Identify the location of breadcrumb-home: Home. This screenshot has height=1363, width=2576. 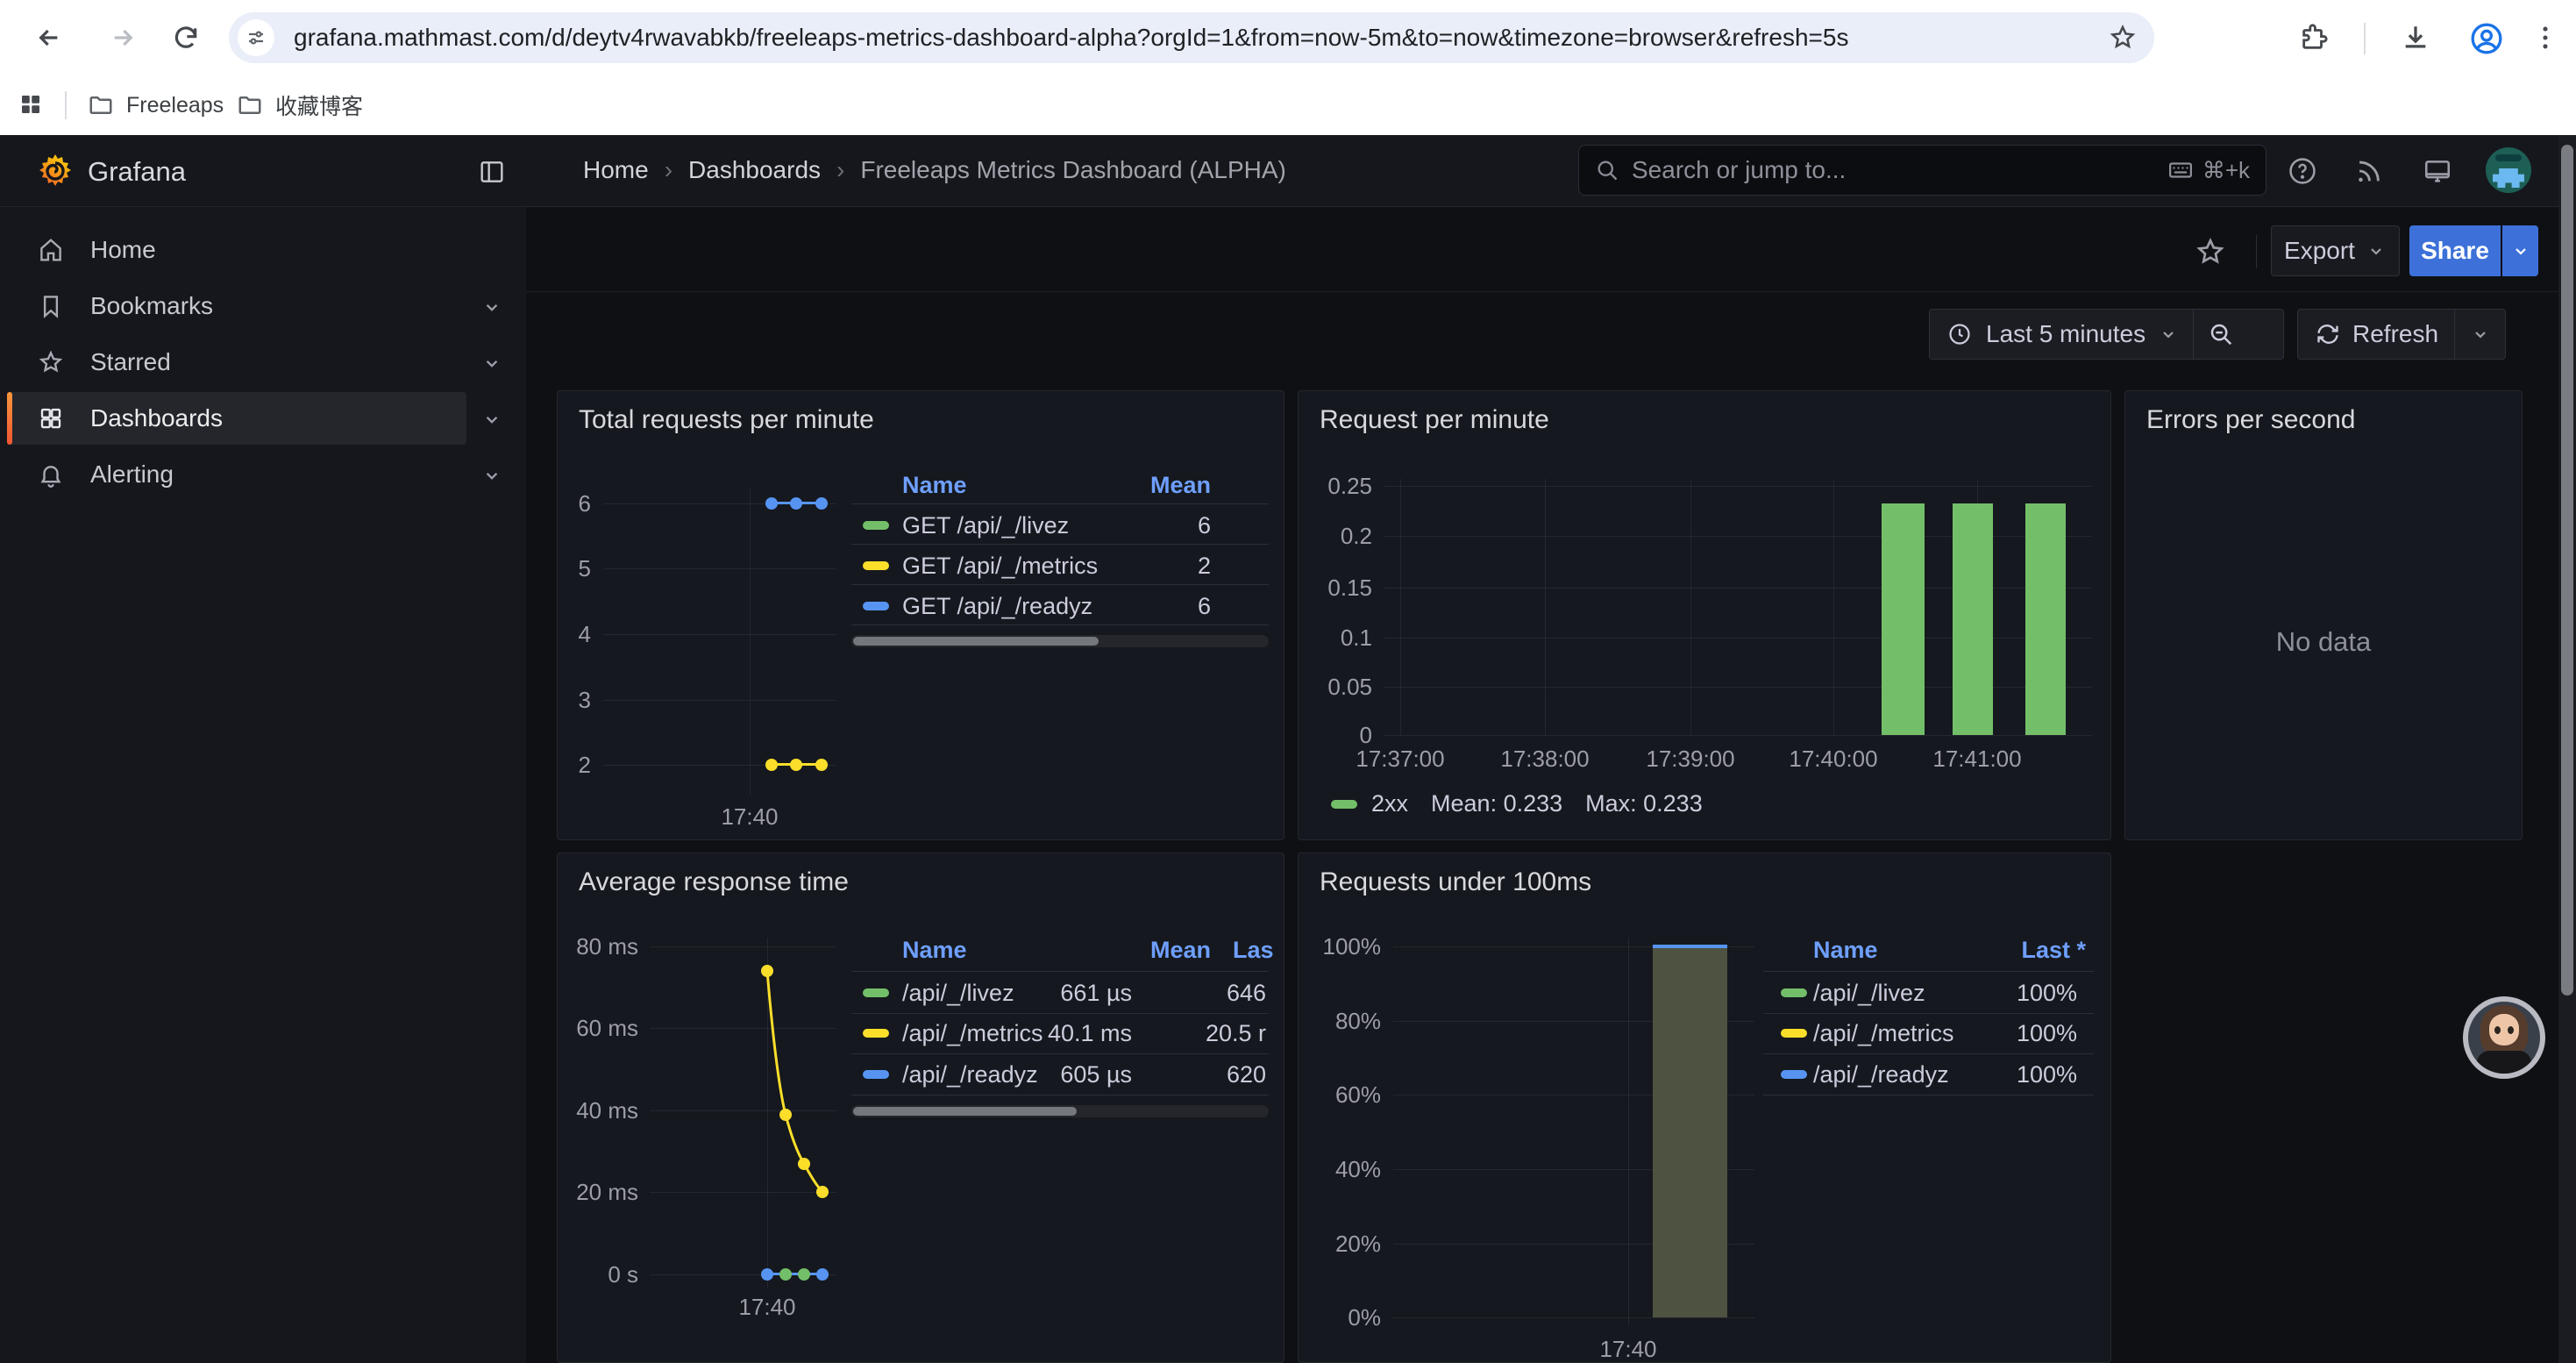
(616, 169).